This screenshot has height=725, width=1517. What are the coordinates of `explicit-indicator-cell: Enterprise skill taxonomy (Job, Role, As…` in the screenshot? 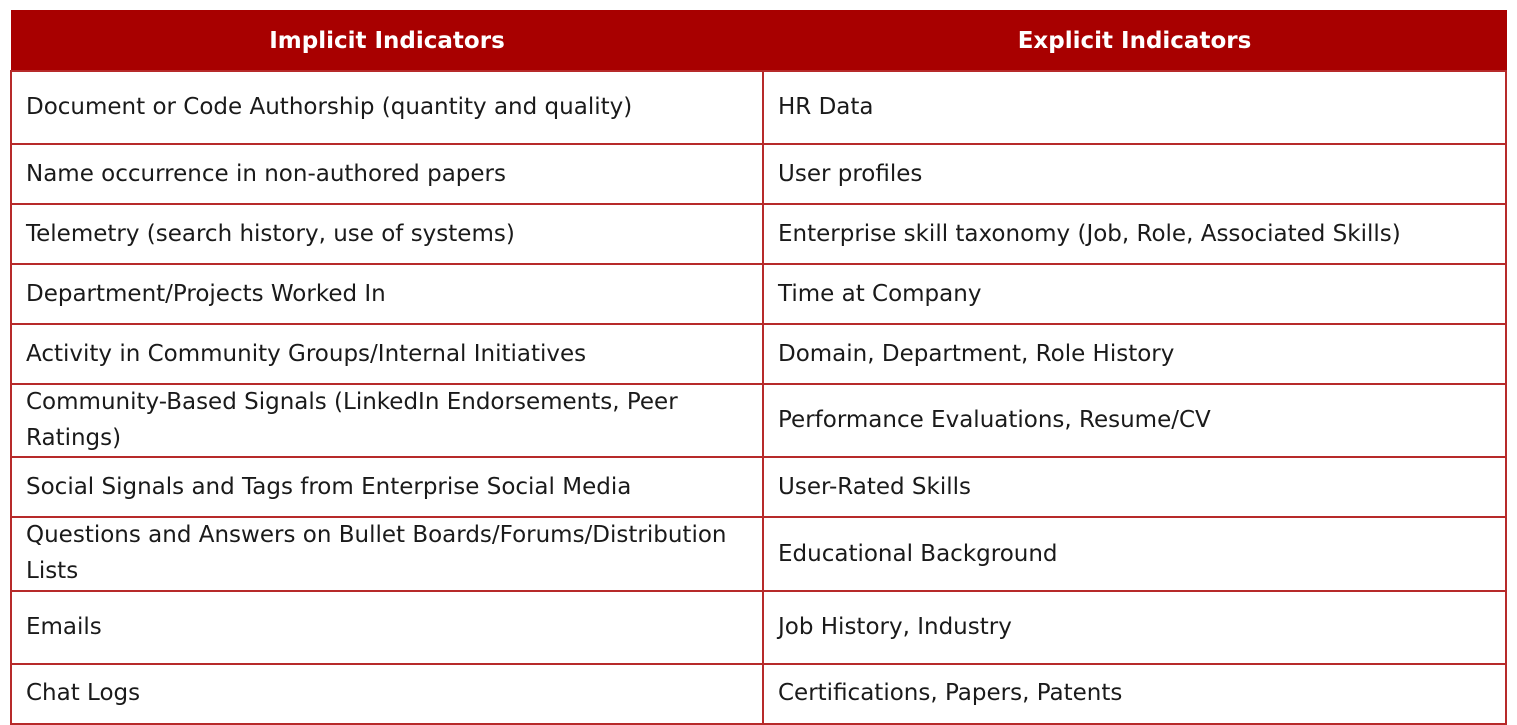 It's located at (1134, 234).